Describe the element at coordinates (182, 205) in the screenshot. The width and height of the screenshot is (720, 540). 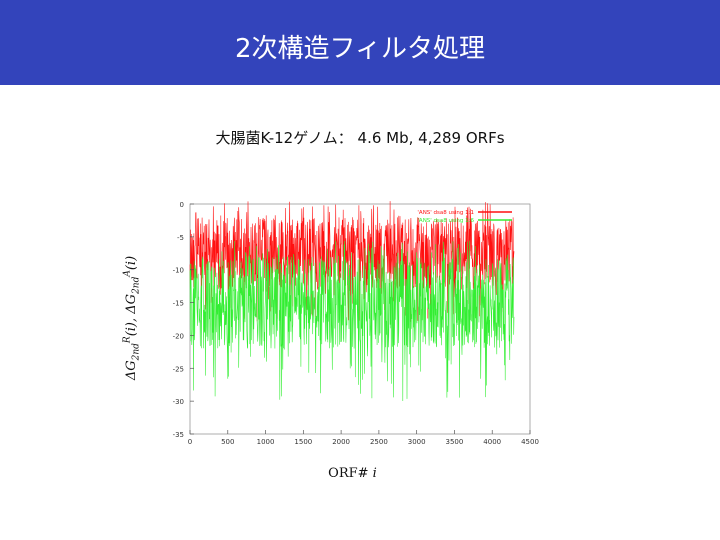
I see `y-tick-label: 0` at that location.